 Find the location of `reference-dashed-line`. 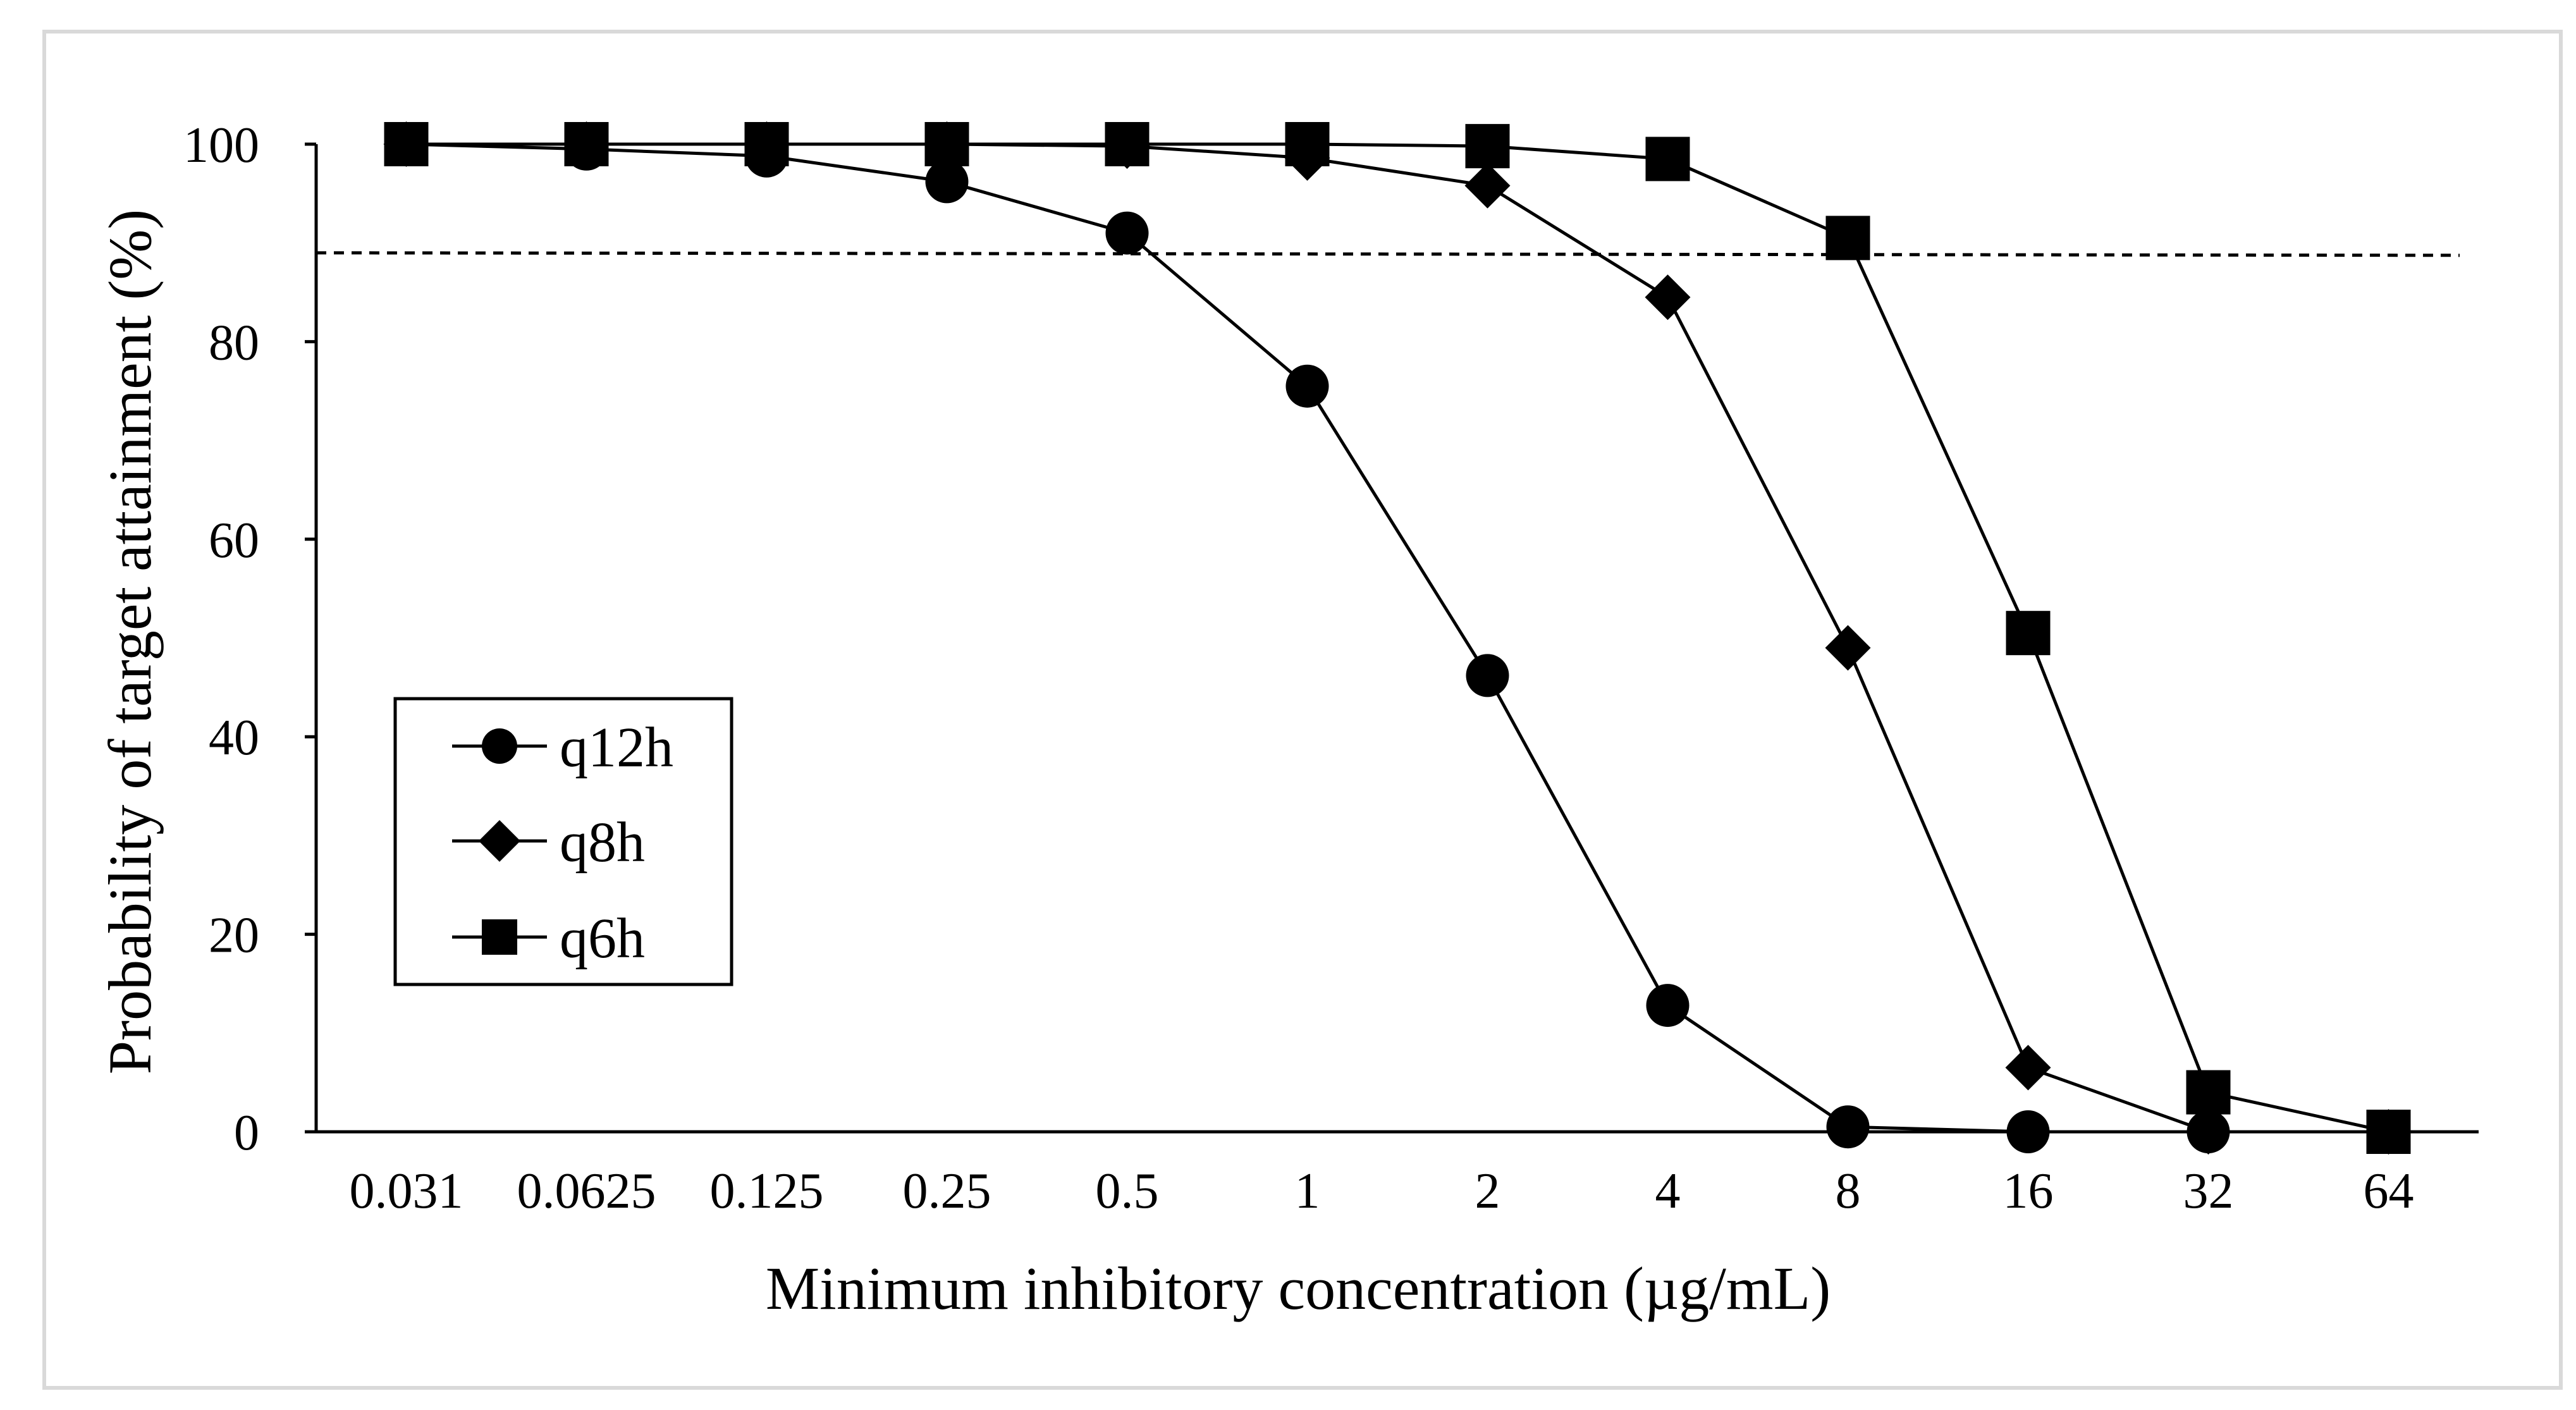

reference-dashed-line is located at coordinates (1388, 254).